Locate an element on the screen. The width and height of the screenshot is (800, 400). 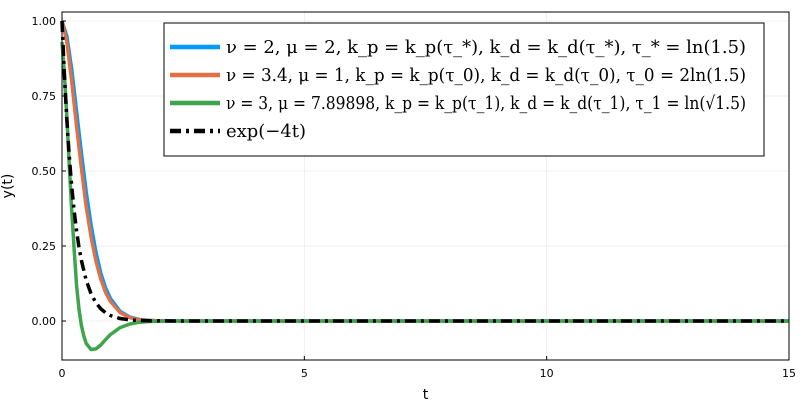
y-axis-label: y(t) is located at coordinates (8, 186).